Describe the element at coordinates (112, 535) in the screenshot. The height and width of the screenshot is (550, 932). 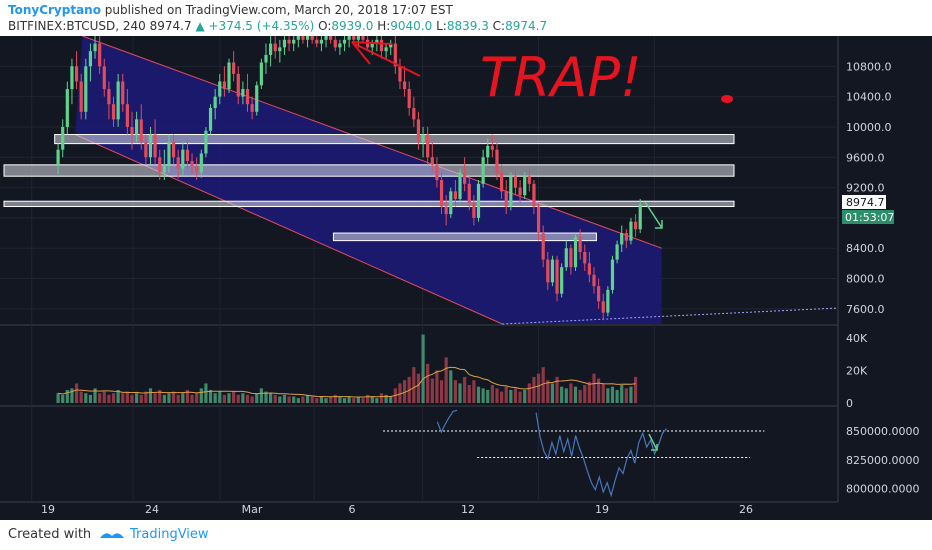
I see `tradingview-logo-icon` at that location.